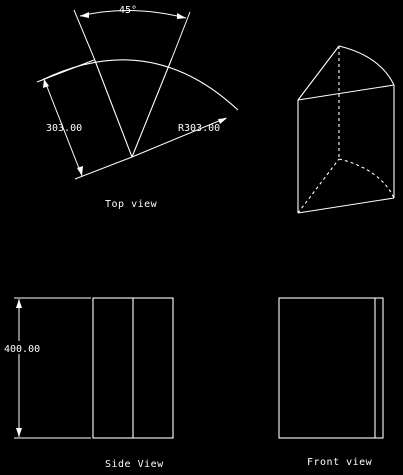  I want to click on front-view: Front view, so click(331, 382).